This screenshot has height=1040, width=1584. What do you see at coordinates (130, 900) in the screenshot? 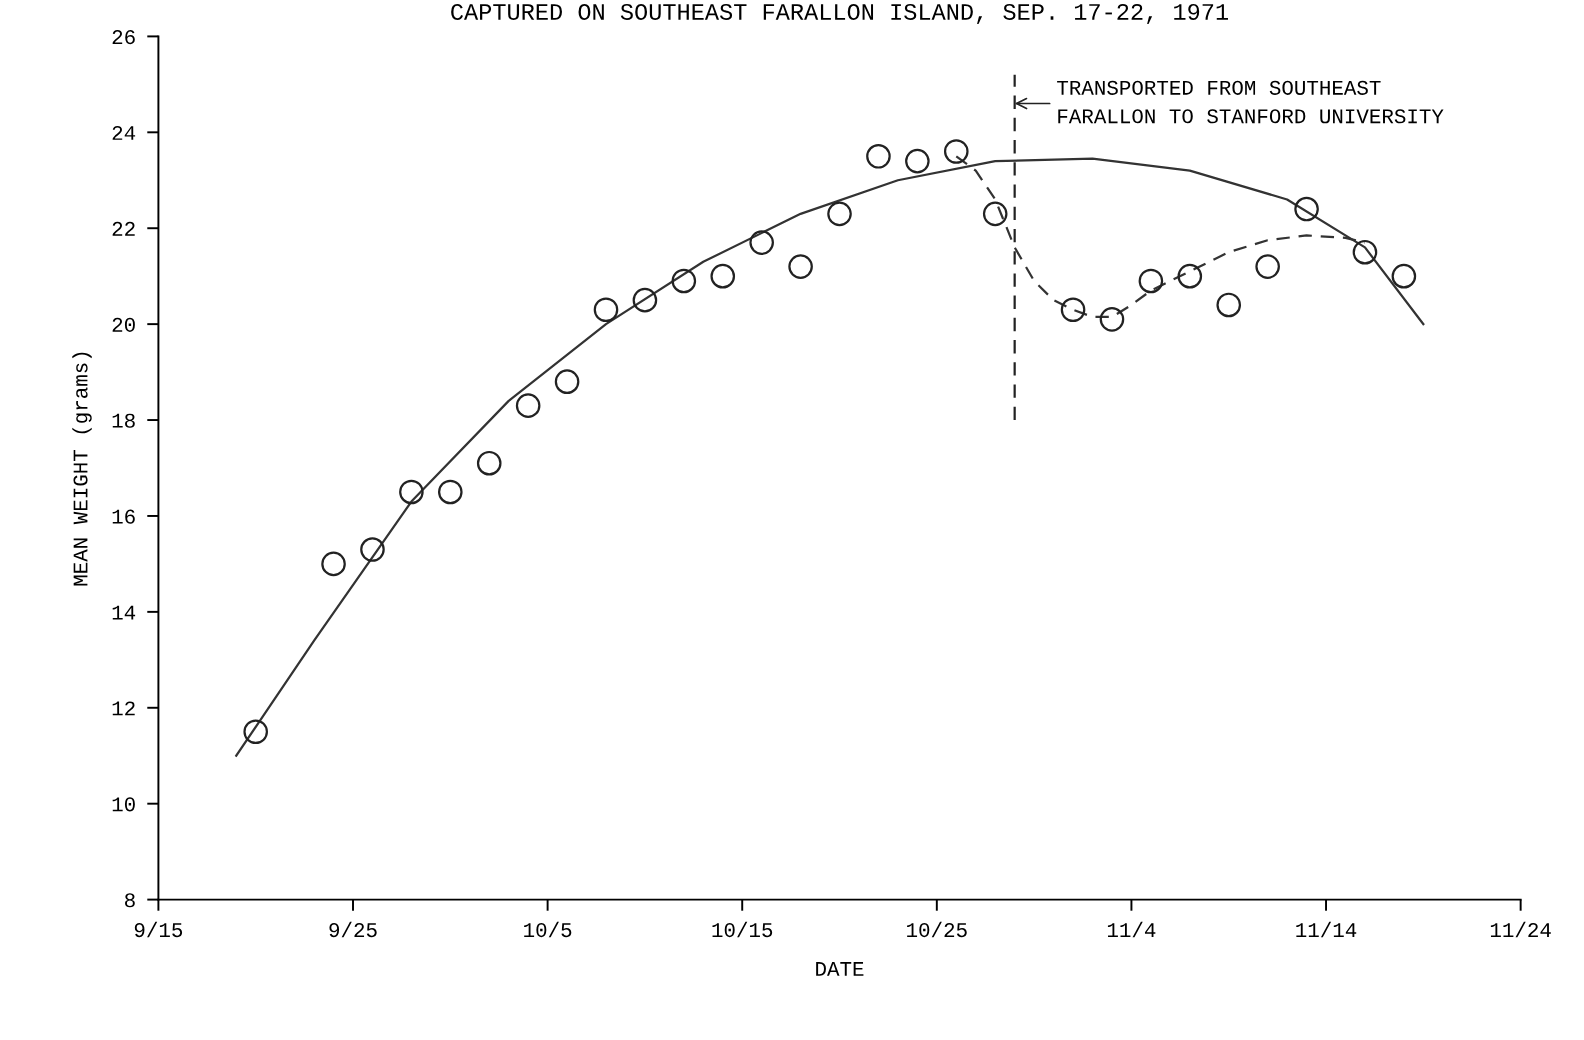
I see `y-tick-label: 8` at bounding box center [130, 900].